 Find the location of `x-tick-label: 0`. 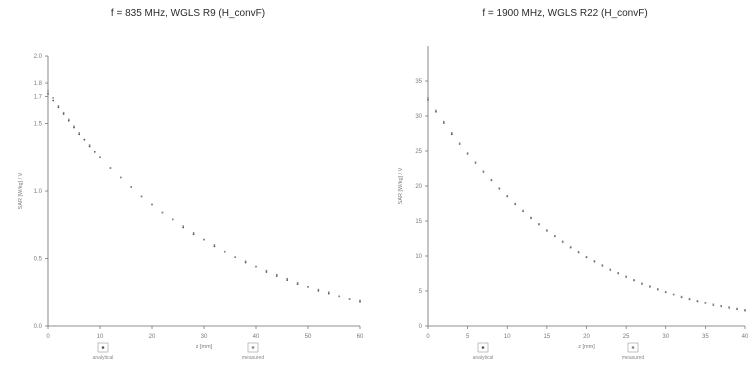

x-tick-label: 0 is located at coordinates (428, 337).